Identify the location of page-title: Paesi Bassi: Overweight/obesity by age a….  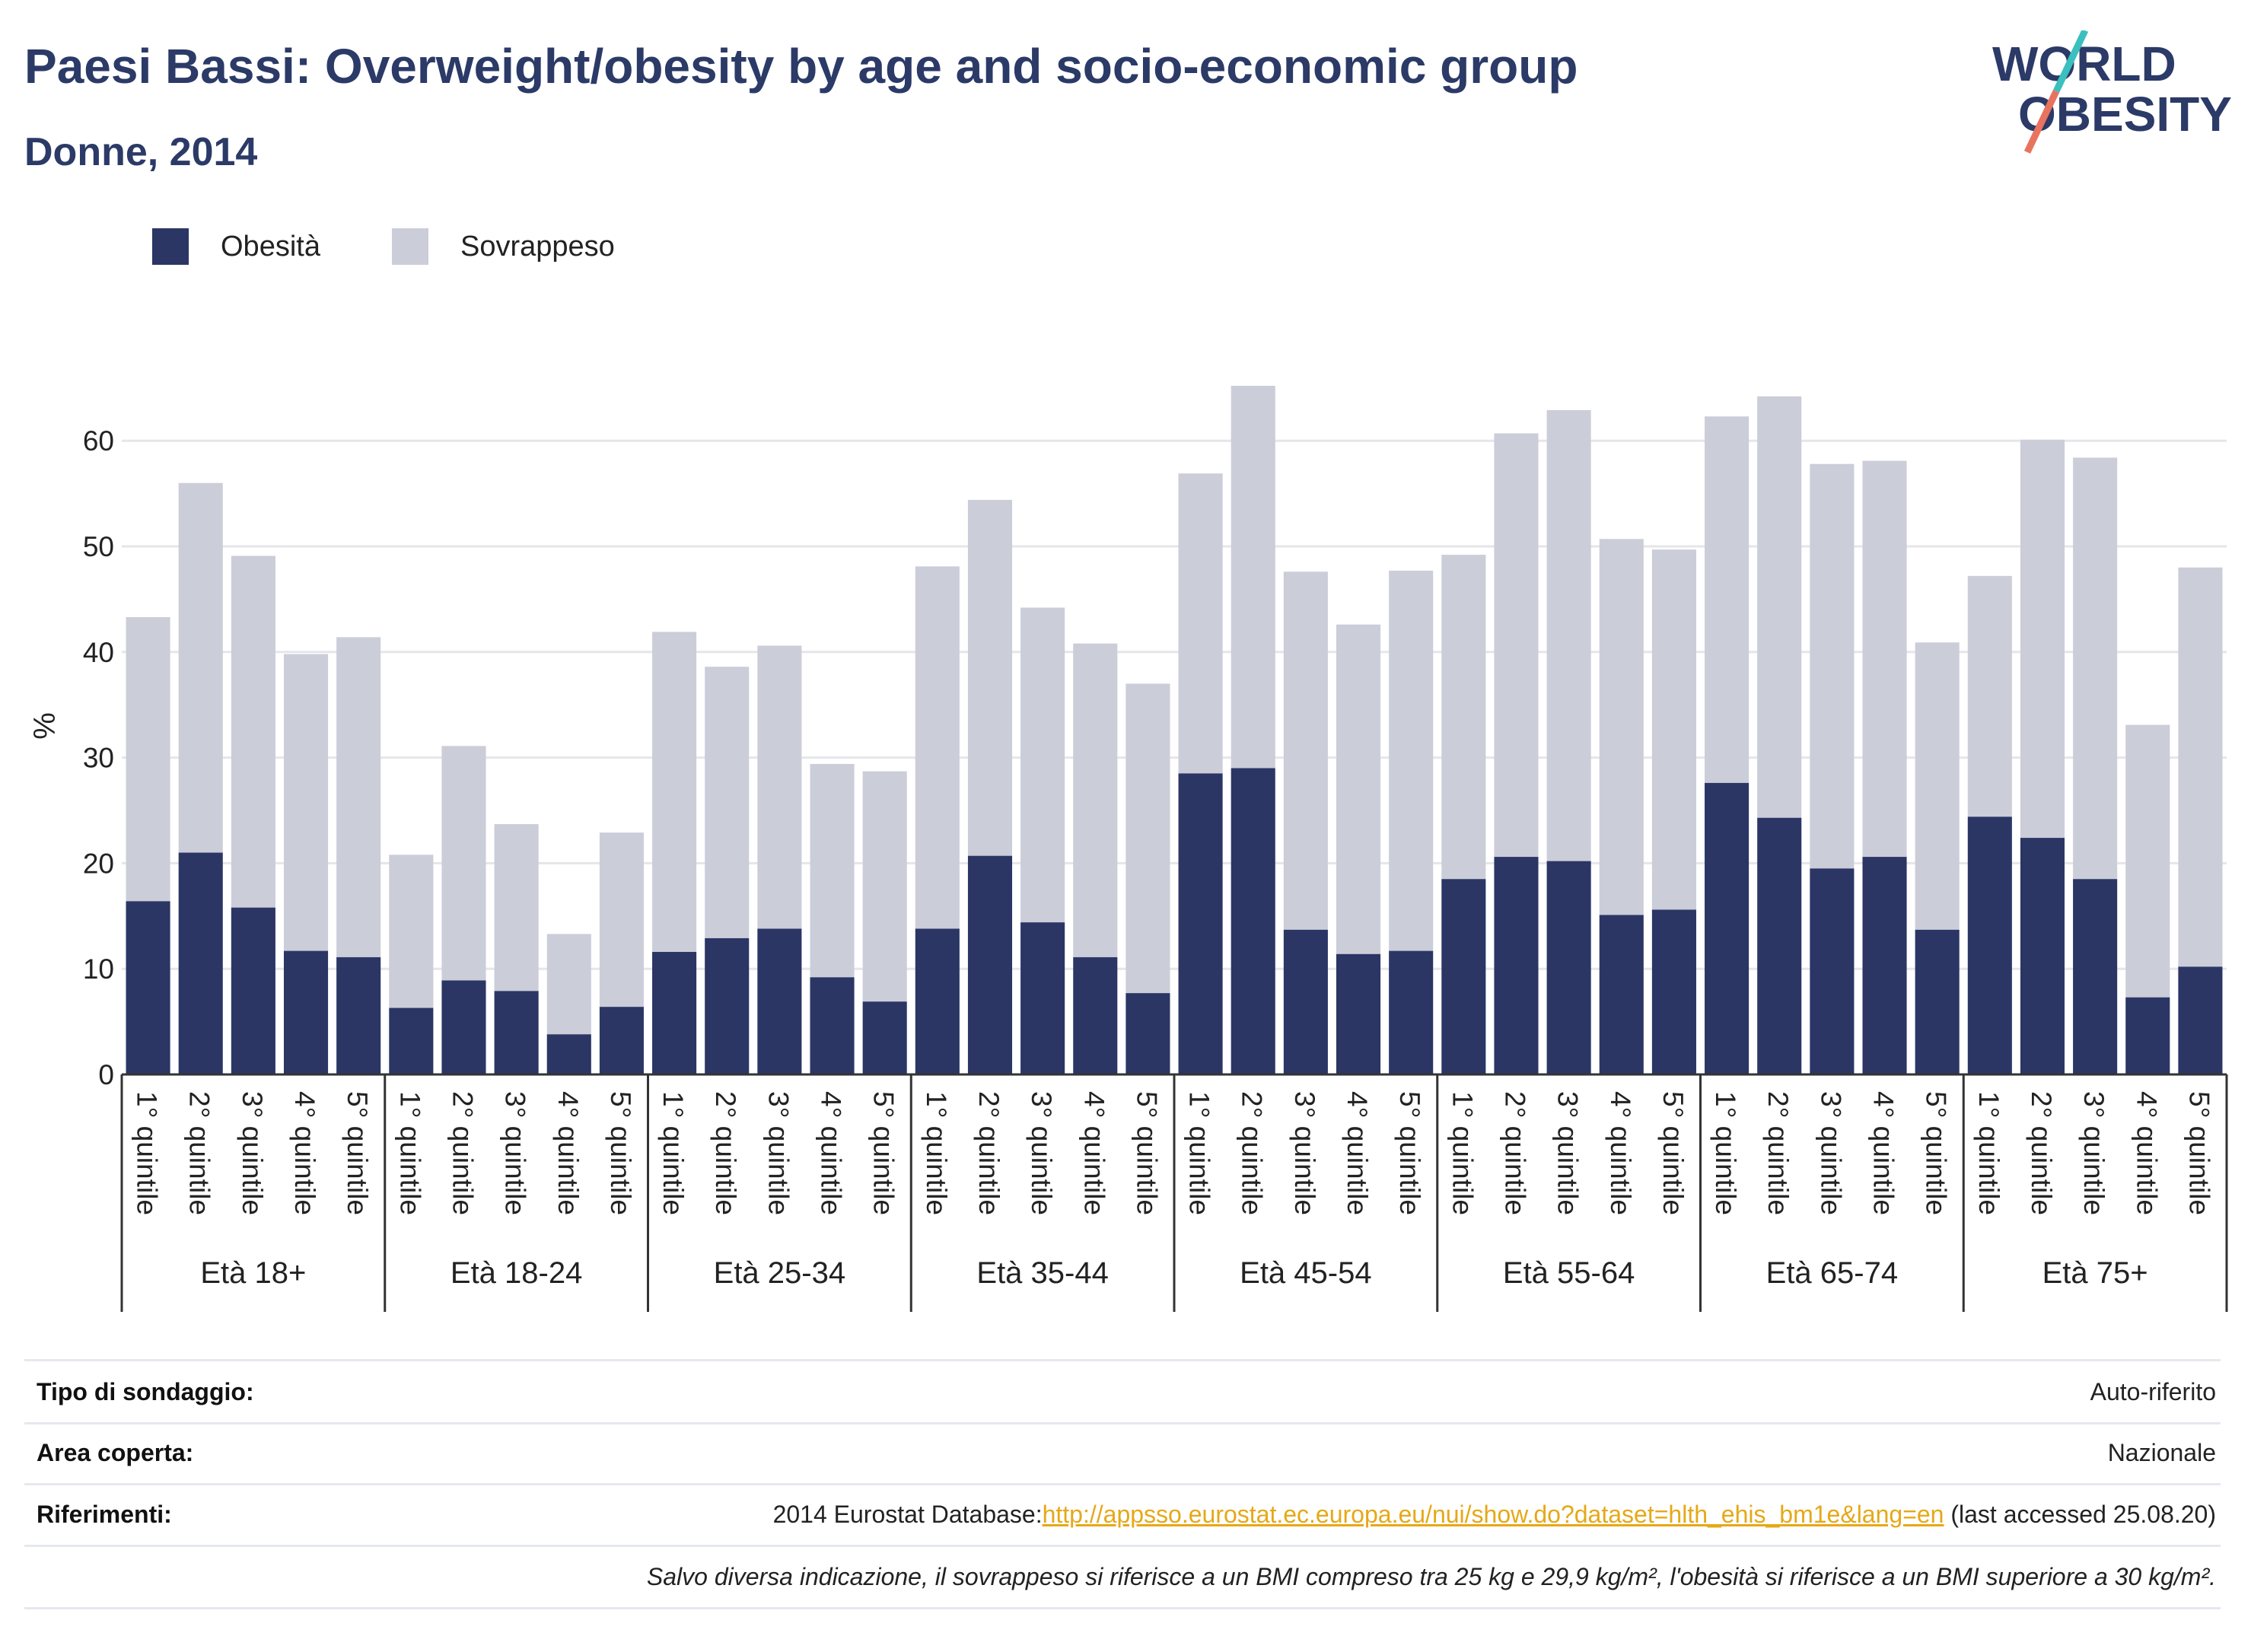
(801, 66).